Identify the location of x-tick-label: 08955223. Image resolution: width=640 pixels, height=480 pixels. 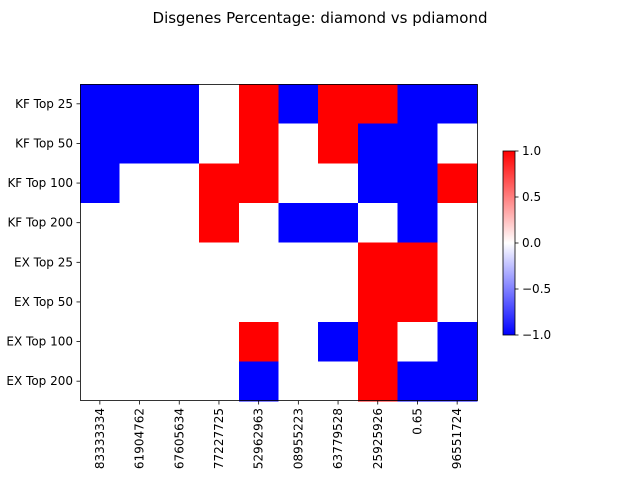
(298, 438).